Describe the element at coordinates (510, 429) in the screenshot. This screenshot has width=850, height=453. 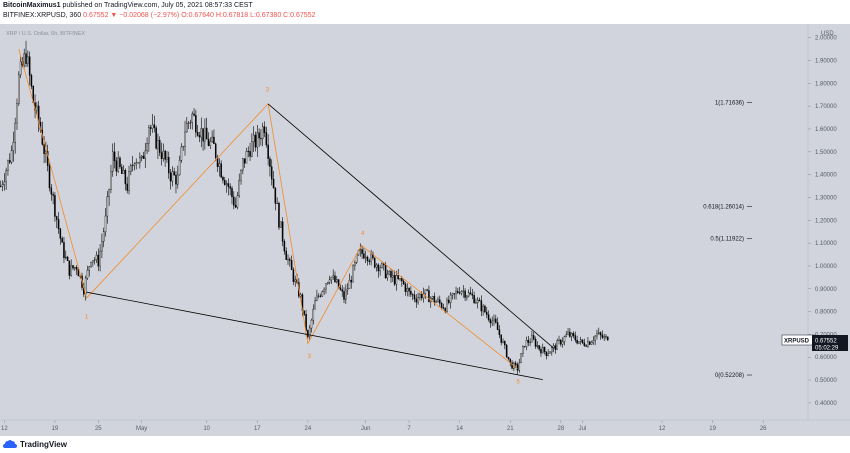
I see `x-tick-label: 21` at that location.